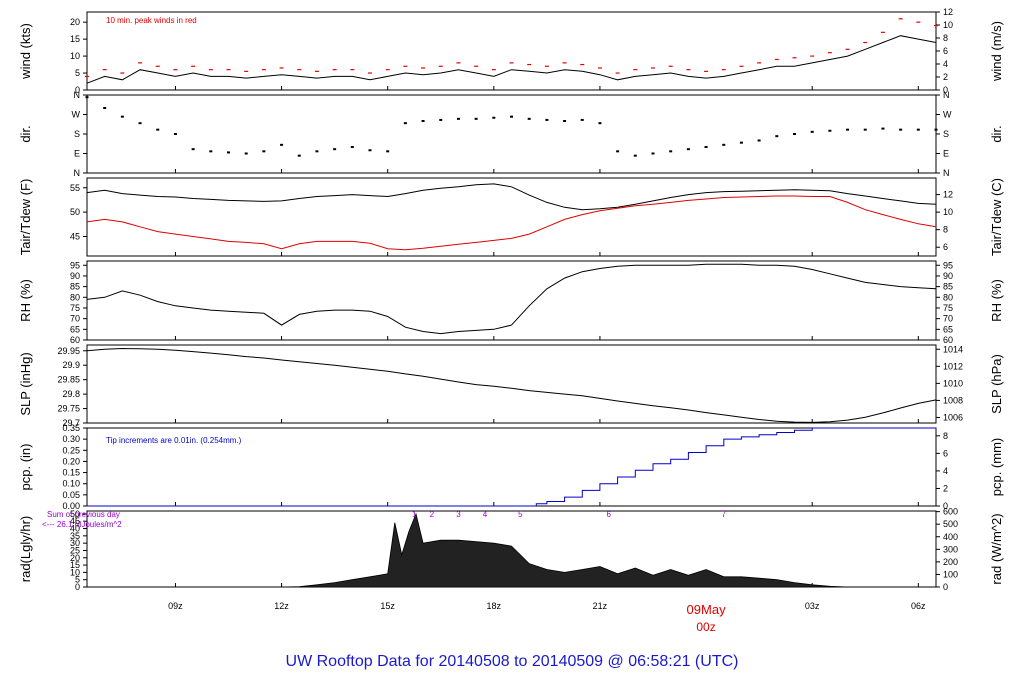 Image resolution: width=1024 pixels, height=700 pixels. What do you see at coordinates (83, 514) in the screenshot?
I see `rad-annotation-top: Sum of previous day` at bounding box center [83, 514].